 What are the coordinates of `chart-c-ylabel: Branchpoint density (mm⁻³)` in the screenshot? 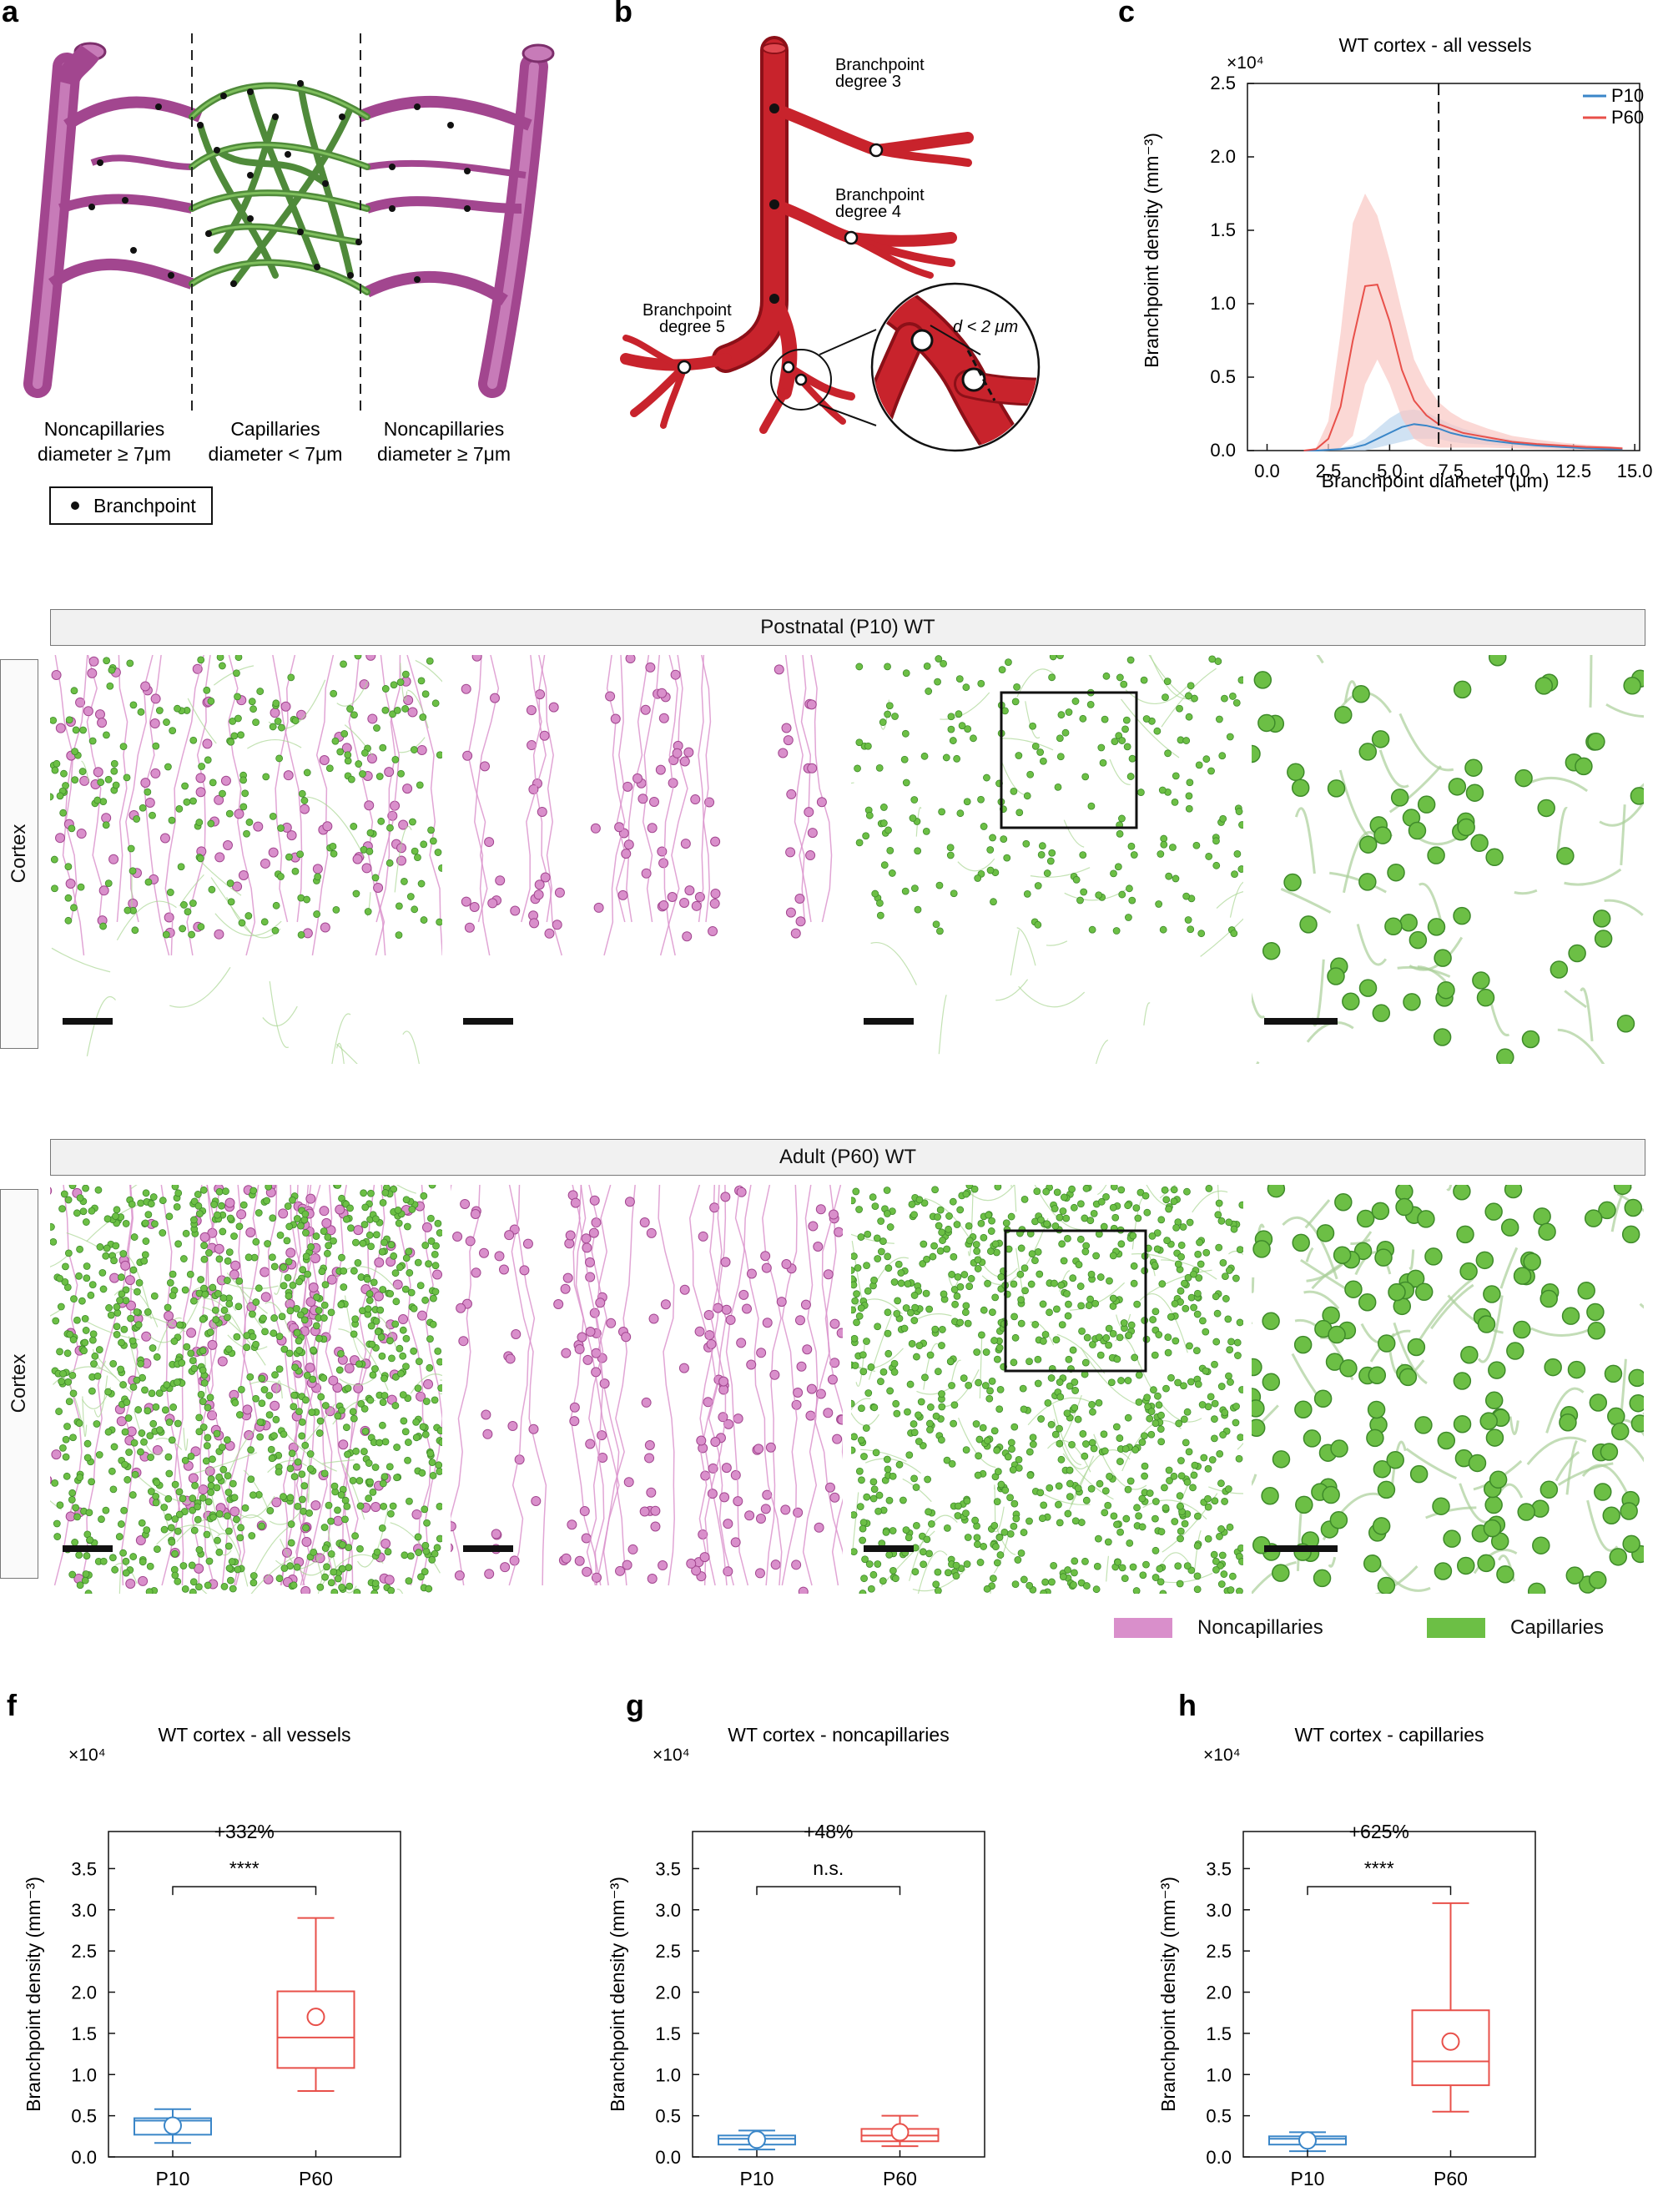 It's located at (1151, 250).